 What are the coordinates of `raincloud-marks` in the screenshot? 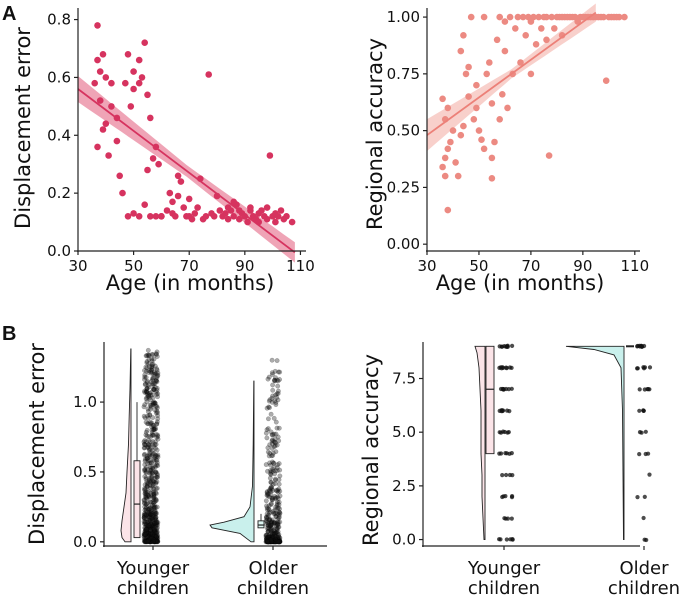 It's located at (201, 446).